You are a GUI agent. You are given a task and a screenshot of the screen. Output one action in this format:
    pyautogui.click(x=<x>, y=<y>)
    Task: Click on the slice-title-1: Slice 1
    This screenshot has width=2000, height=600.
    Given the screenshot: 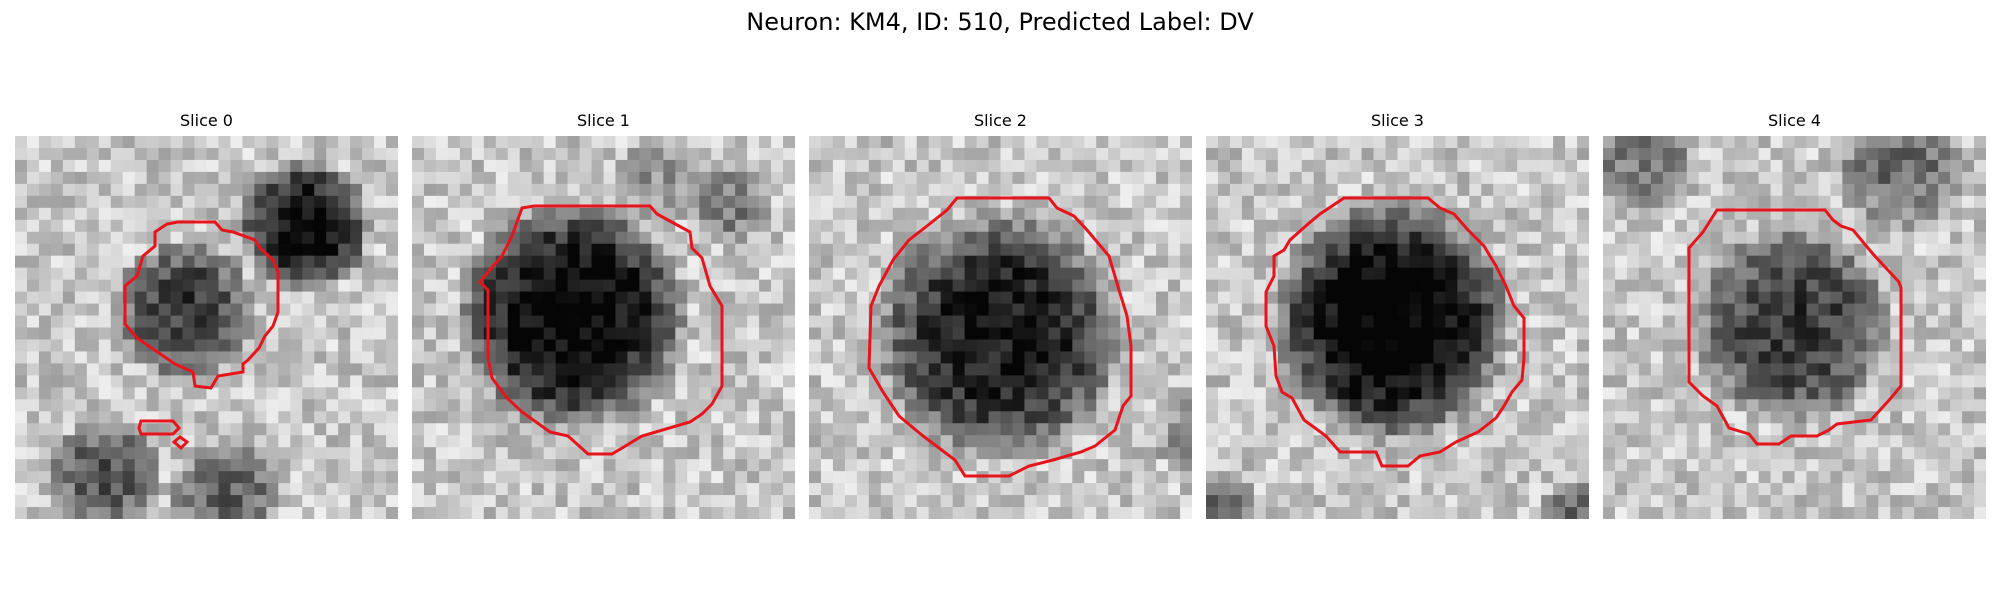 What is the action you would take?
    pyautogui.click(x=603, y=120)
    